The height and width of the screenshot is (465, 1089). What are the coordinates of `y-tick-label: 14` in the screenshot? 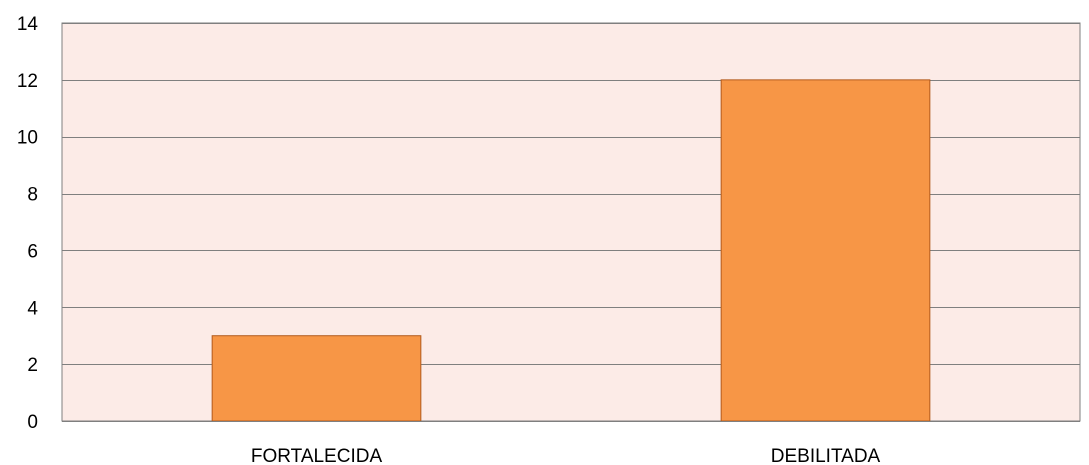 It's located at (28, 24).